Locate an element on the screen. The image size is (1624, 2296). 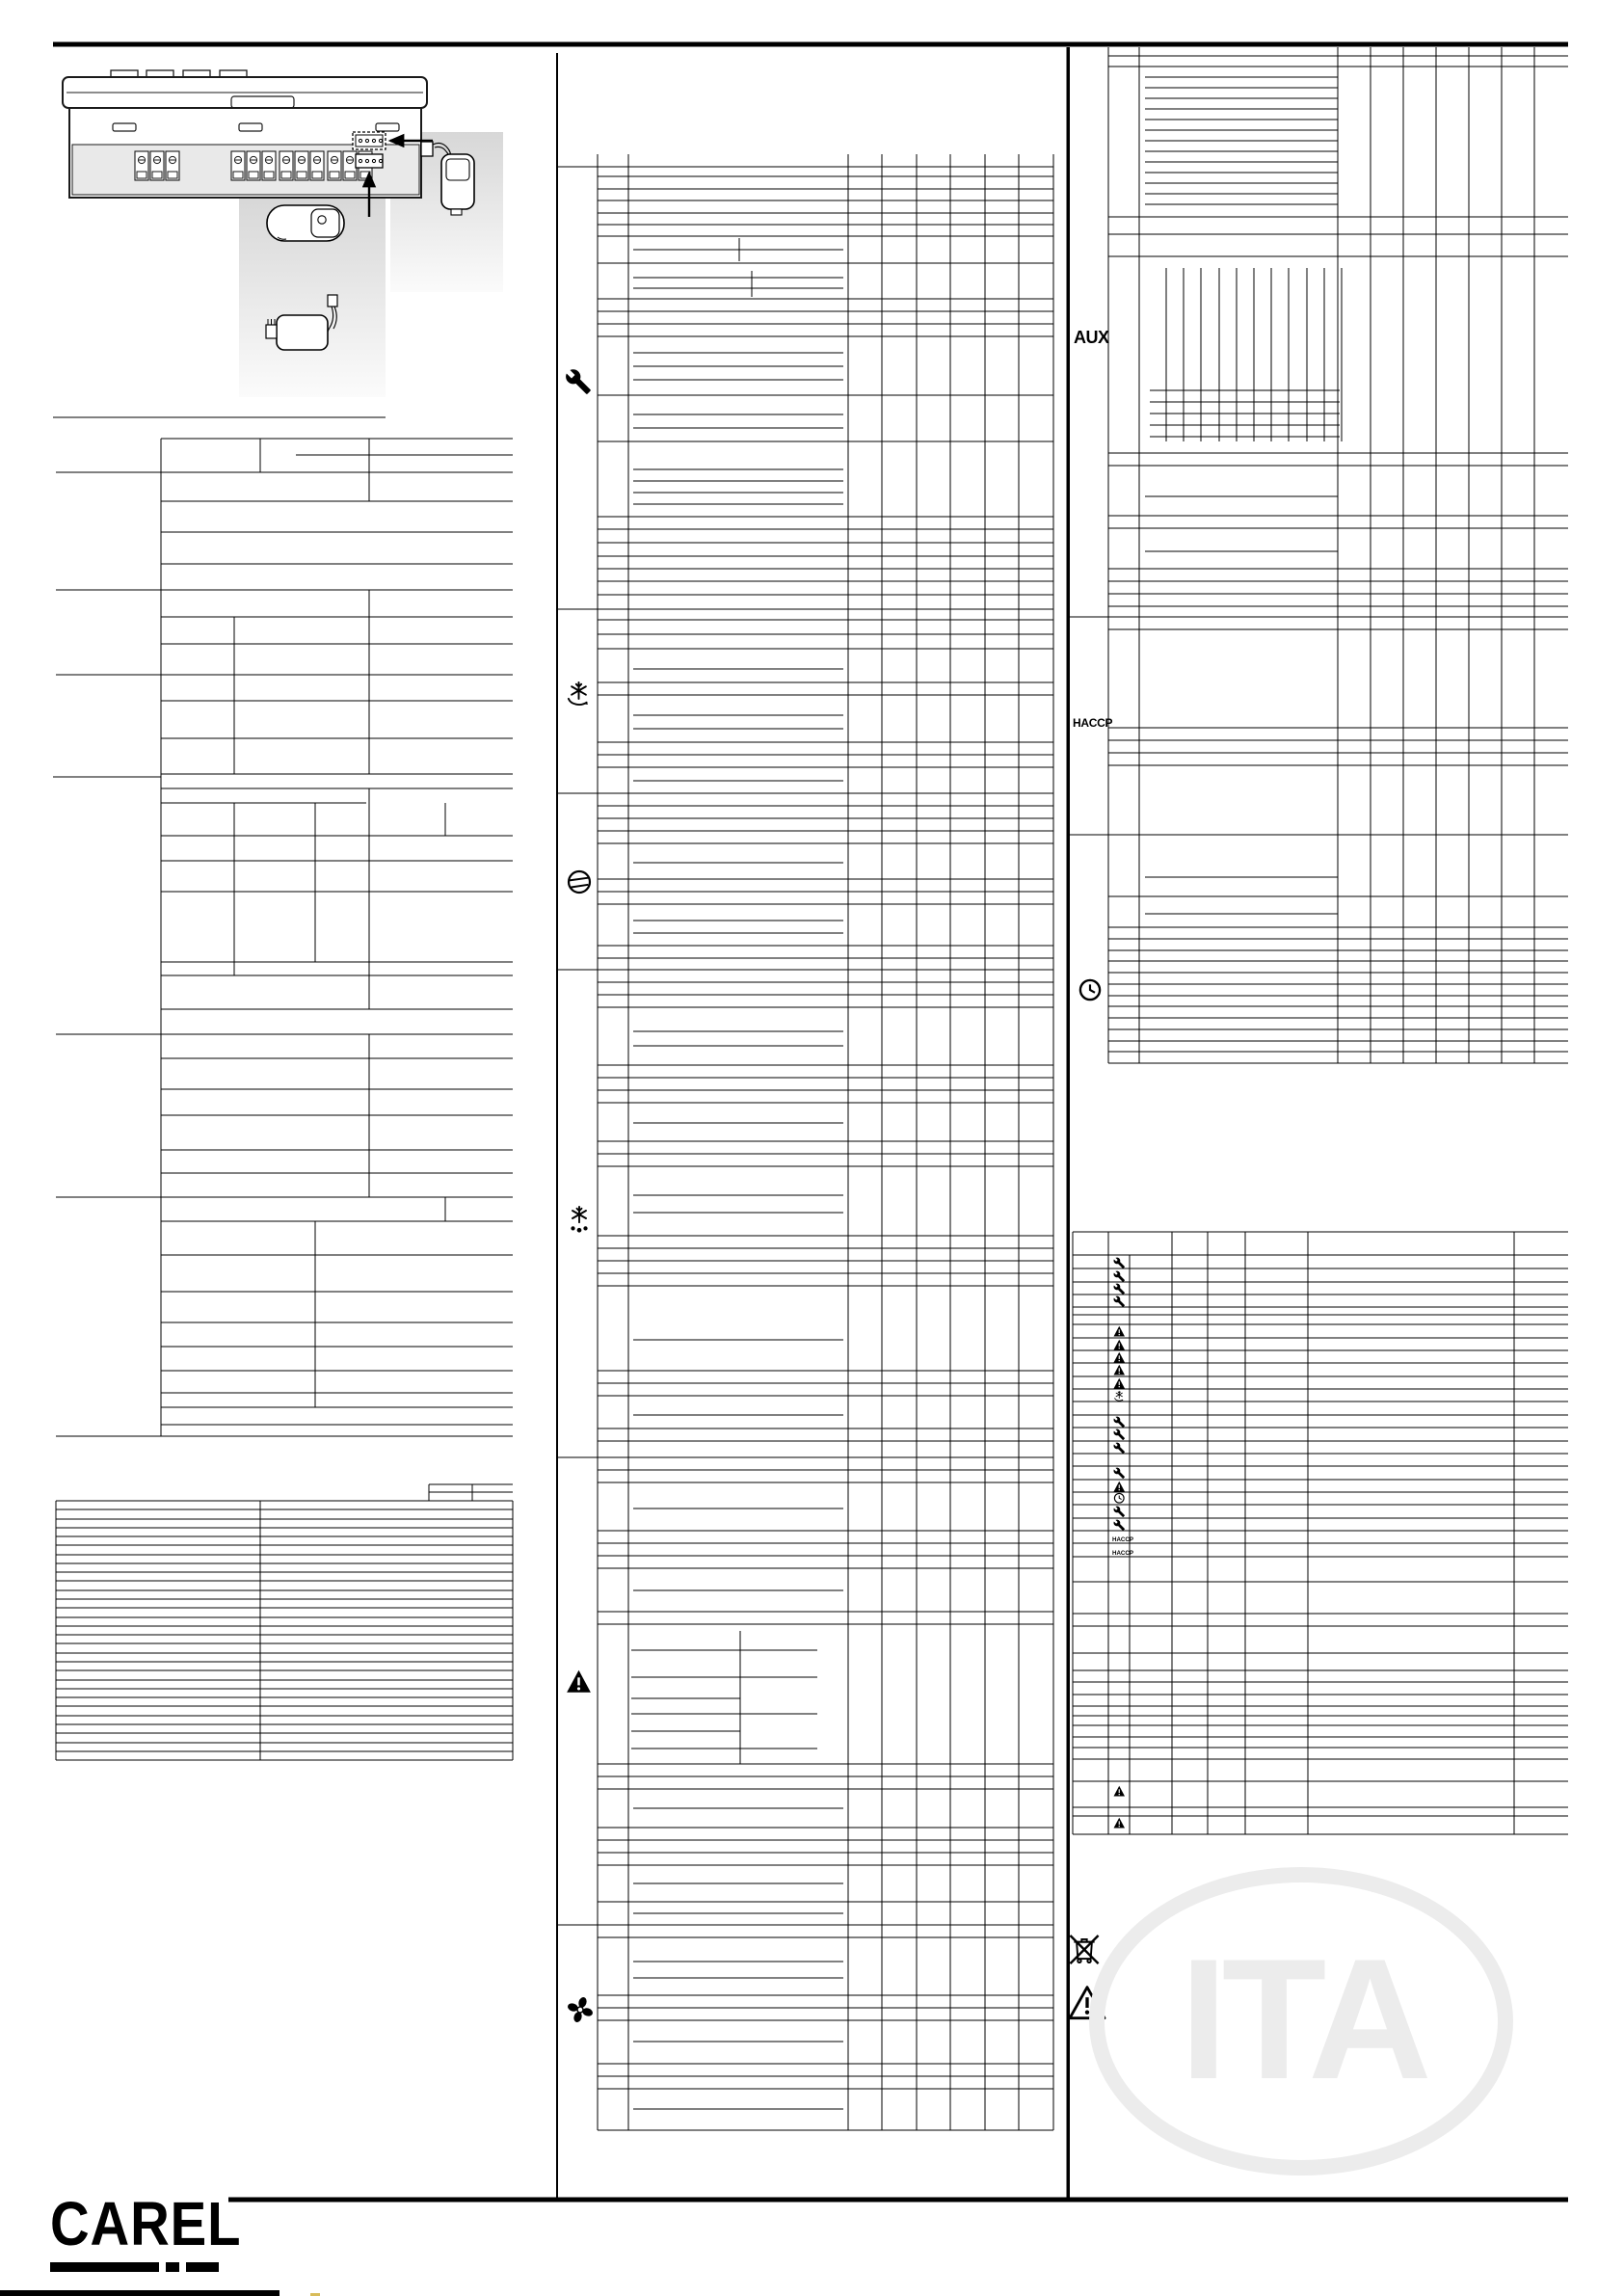
wrench-icon is located at coordinates (578, 381).